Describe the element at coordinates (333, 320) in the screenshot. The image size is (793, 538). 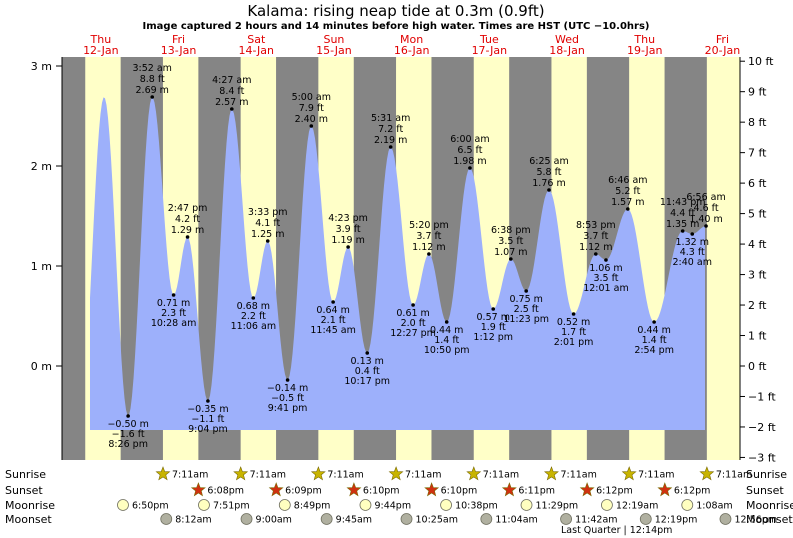
I see `tide-height-ft: 2.1 ft` at that location.